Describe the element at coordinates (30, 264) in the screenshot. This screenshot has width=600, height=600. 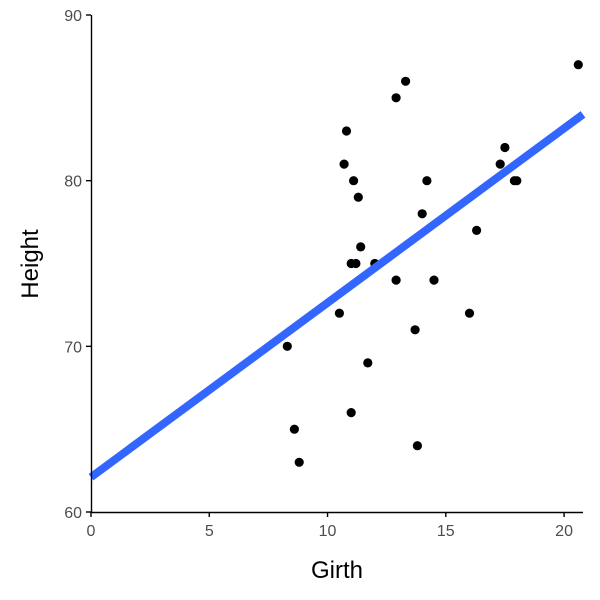
I see `y-axis-title: Height` at that location.